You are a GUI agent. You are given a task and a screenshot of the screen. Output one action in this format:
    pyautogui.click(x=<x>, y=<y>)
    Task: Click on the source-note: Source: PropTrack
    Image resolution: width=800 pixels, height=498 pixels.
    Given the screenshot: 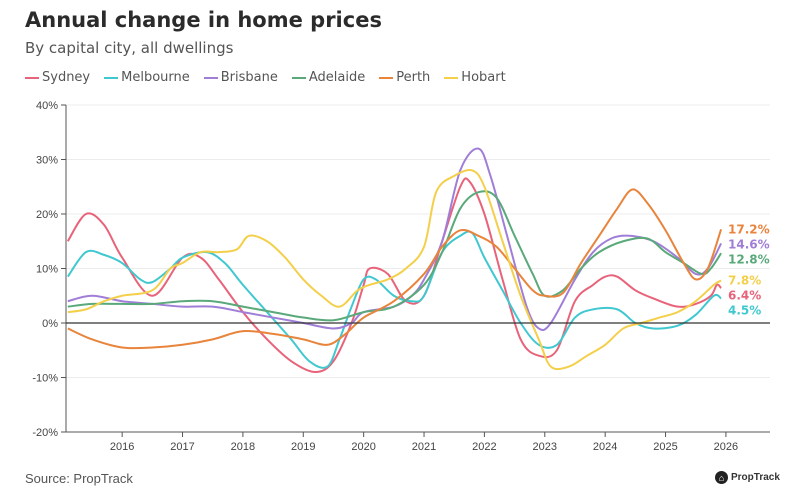 What is the action you would take?
    pyautogui.click(x=79, y=478)
    